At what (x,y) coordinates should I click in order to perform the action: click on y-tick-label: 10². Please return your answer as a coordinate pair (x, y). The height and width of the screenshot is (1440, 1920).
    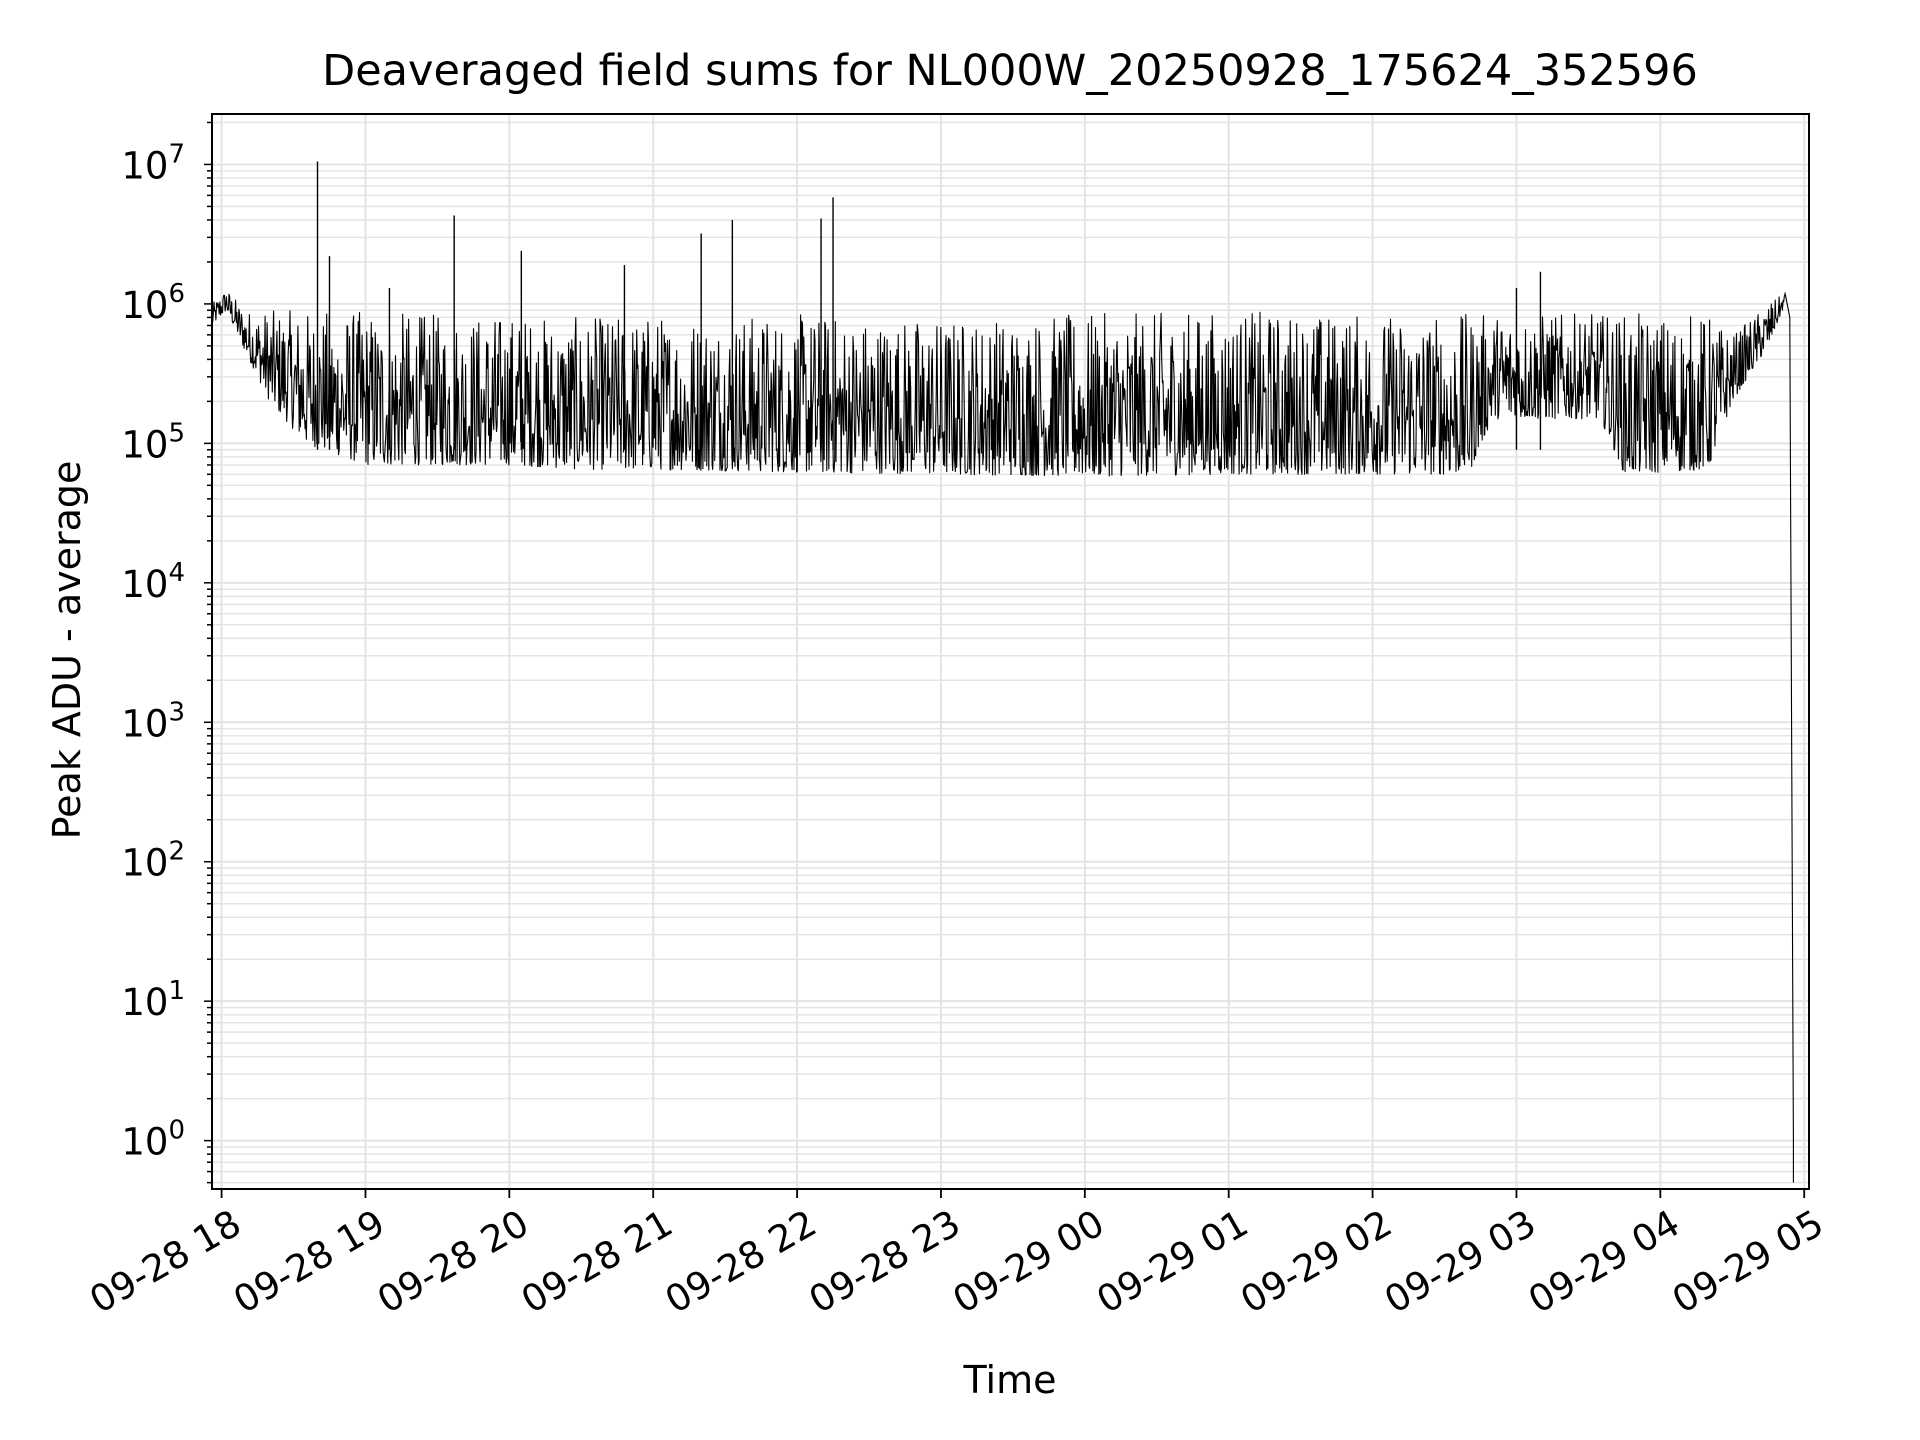
    Looking at the image, I should click on (153, 861).